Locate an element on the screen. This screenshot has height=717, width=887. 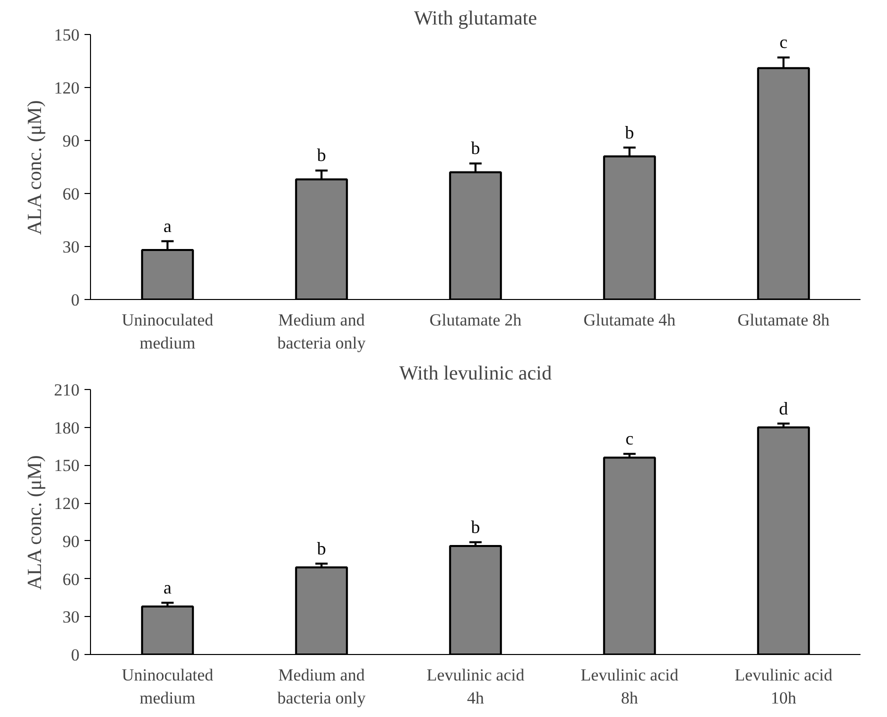
x-tick-label: Glutamate 2h is located at coordinates (475, 320).